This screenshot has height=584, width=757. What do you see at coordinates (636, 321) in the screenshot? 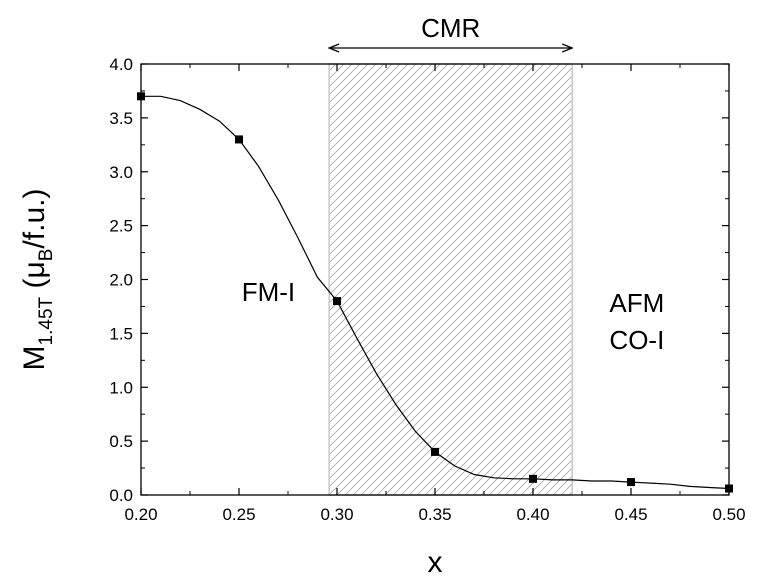
I see `region-label-afm: AFM CO-I` at bounding box center [636, 321].